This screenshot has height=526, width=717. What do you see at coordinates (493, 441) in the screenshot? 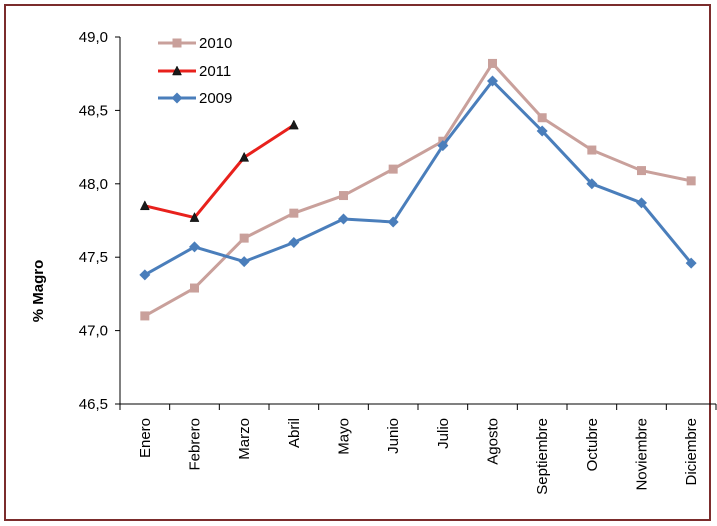
I see `x-tick-label: Agosto` at bounding box center [493, 441].